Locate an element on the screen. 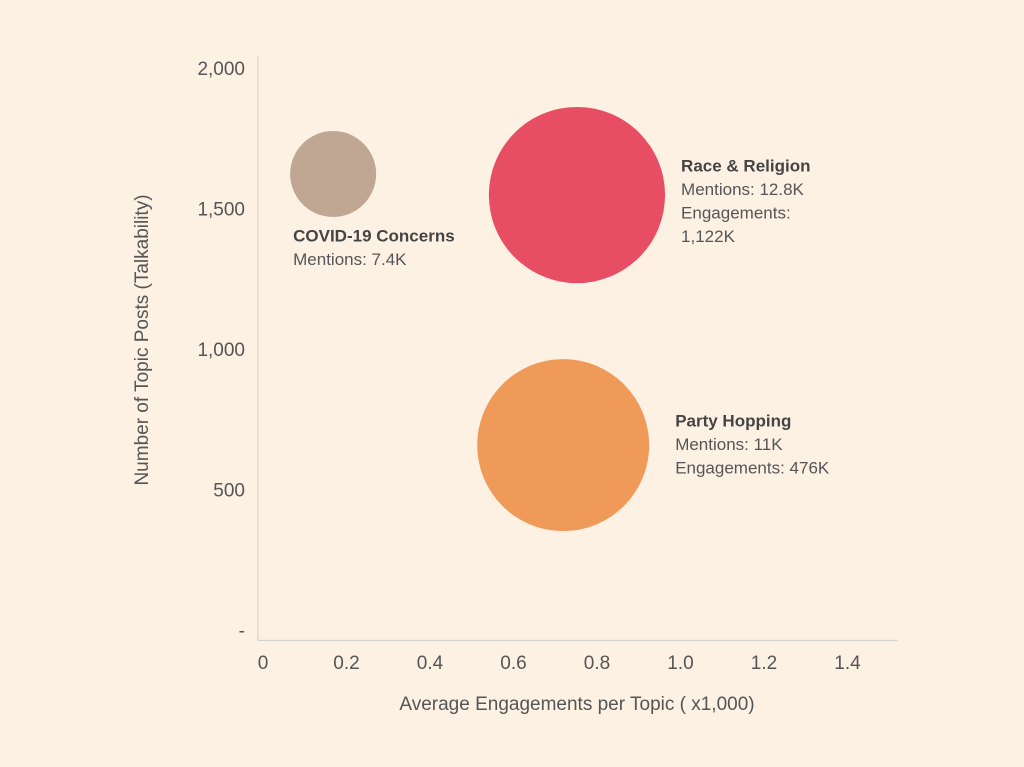  y-tick-label: 500 is located at coordinates (229, 491).